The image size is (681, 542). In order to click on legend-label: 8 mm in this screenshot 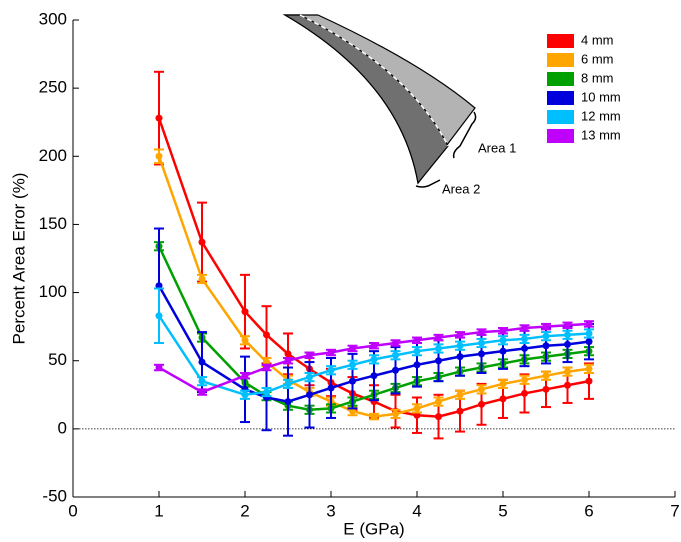, I will do `click(597, 77)`.